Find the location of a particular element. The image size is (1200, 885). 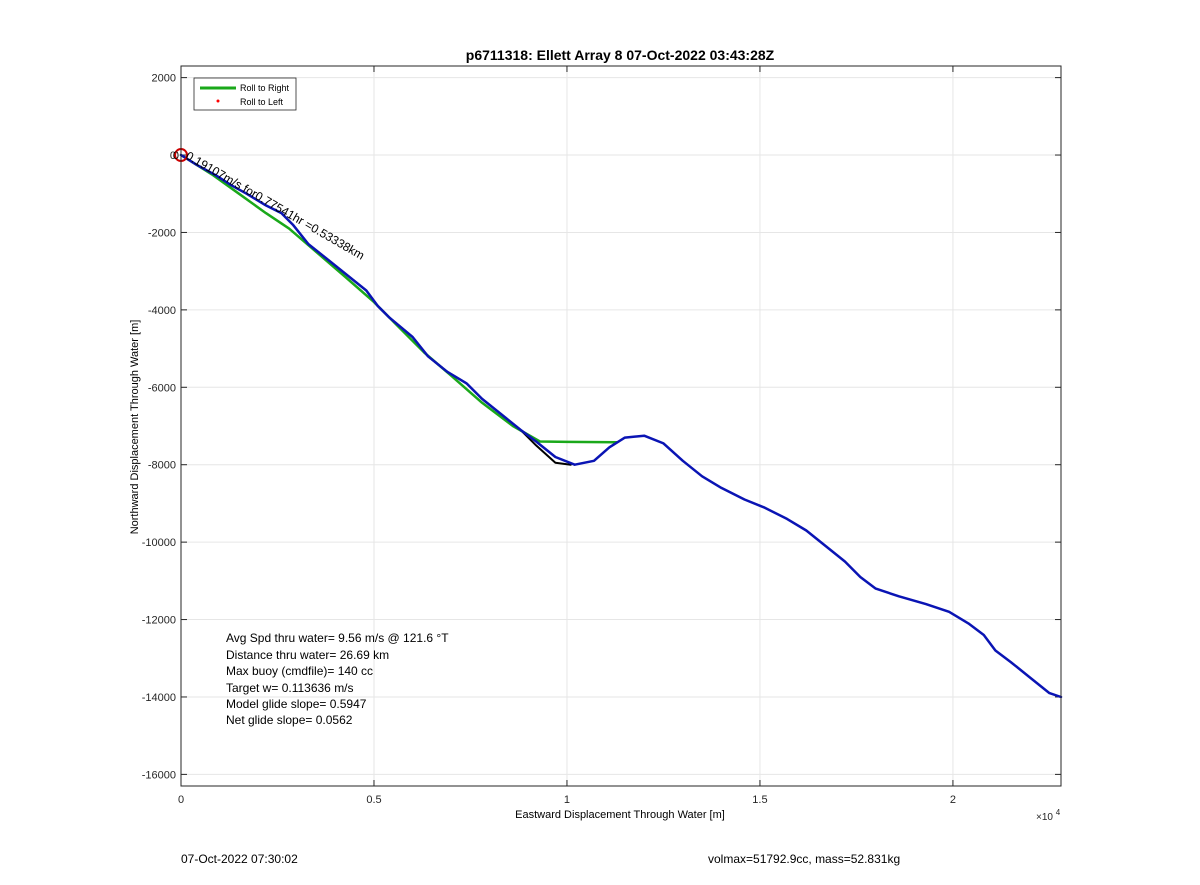

x-axis-label: Eastward Displacement Through Water [m] is located at coordinates (620, 815).